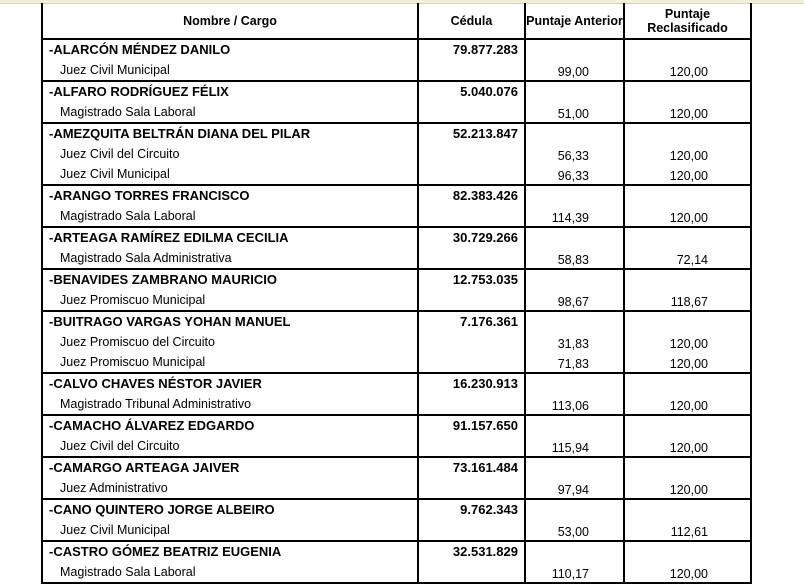 The width and height of the screenshot is (804, 584). Describe the element at coordinates (573, 114) in the screenshot. I see `puntaje-anterior-value: 51,00` at that location.